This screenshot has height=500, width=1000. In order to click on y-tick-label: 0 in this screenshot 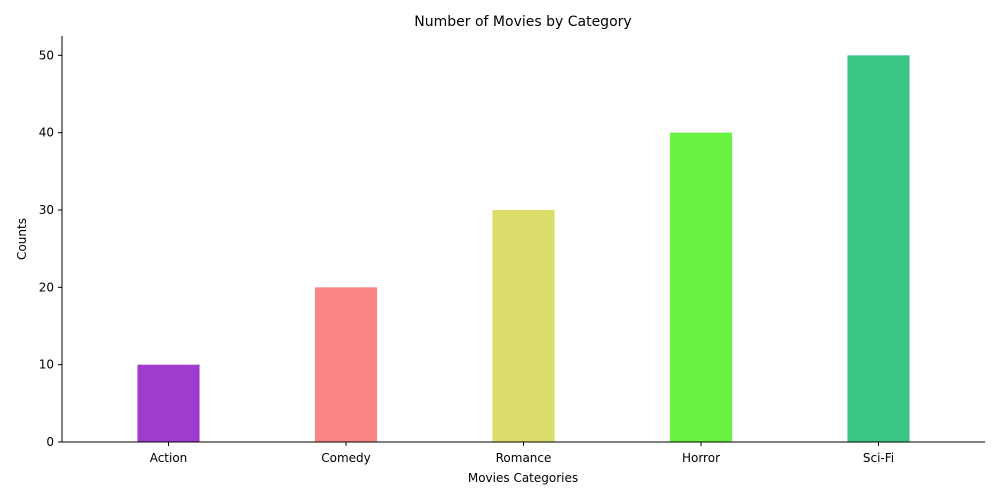, I will do `click(50, 442)`.